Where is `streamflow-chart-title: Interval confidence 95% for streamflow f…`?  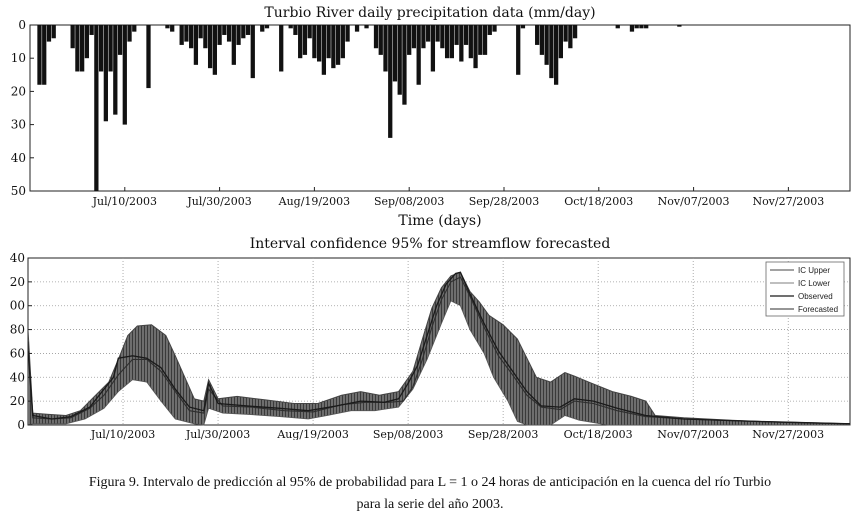
streamflow-chart-title: Interval confidence 95% for streamflow f… is located at coordinates (430, 244).